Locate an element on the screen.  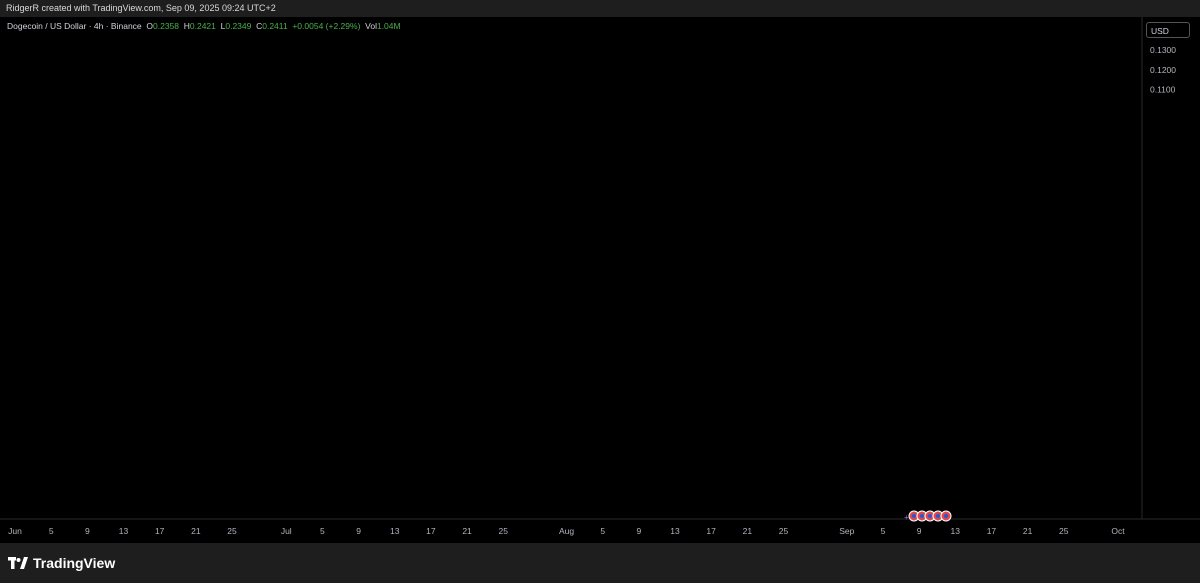
tradingview-logo: TradingView is located at coordinates (61, 563).